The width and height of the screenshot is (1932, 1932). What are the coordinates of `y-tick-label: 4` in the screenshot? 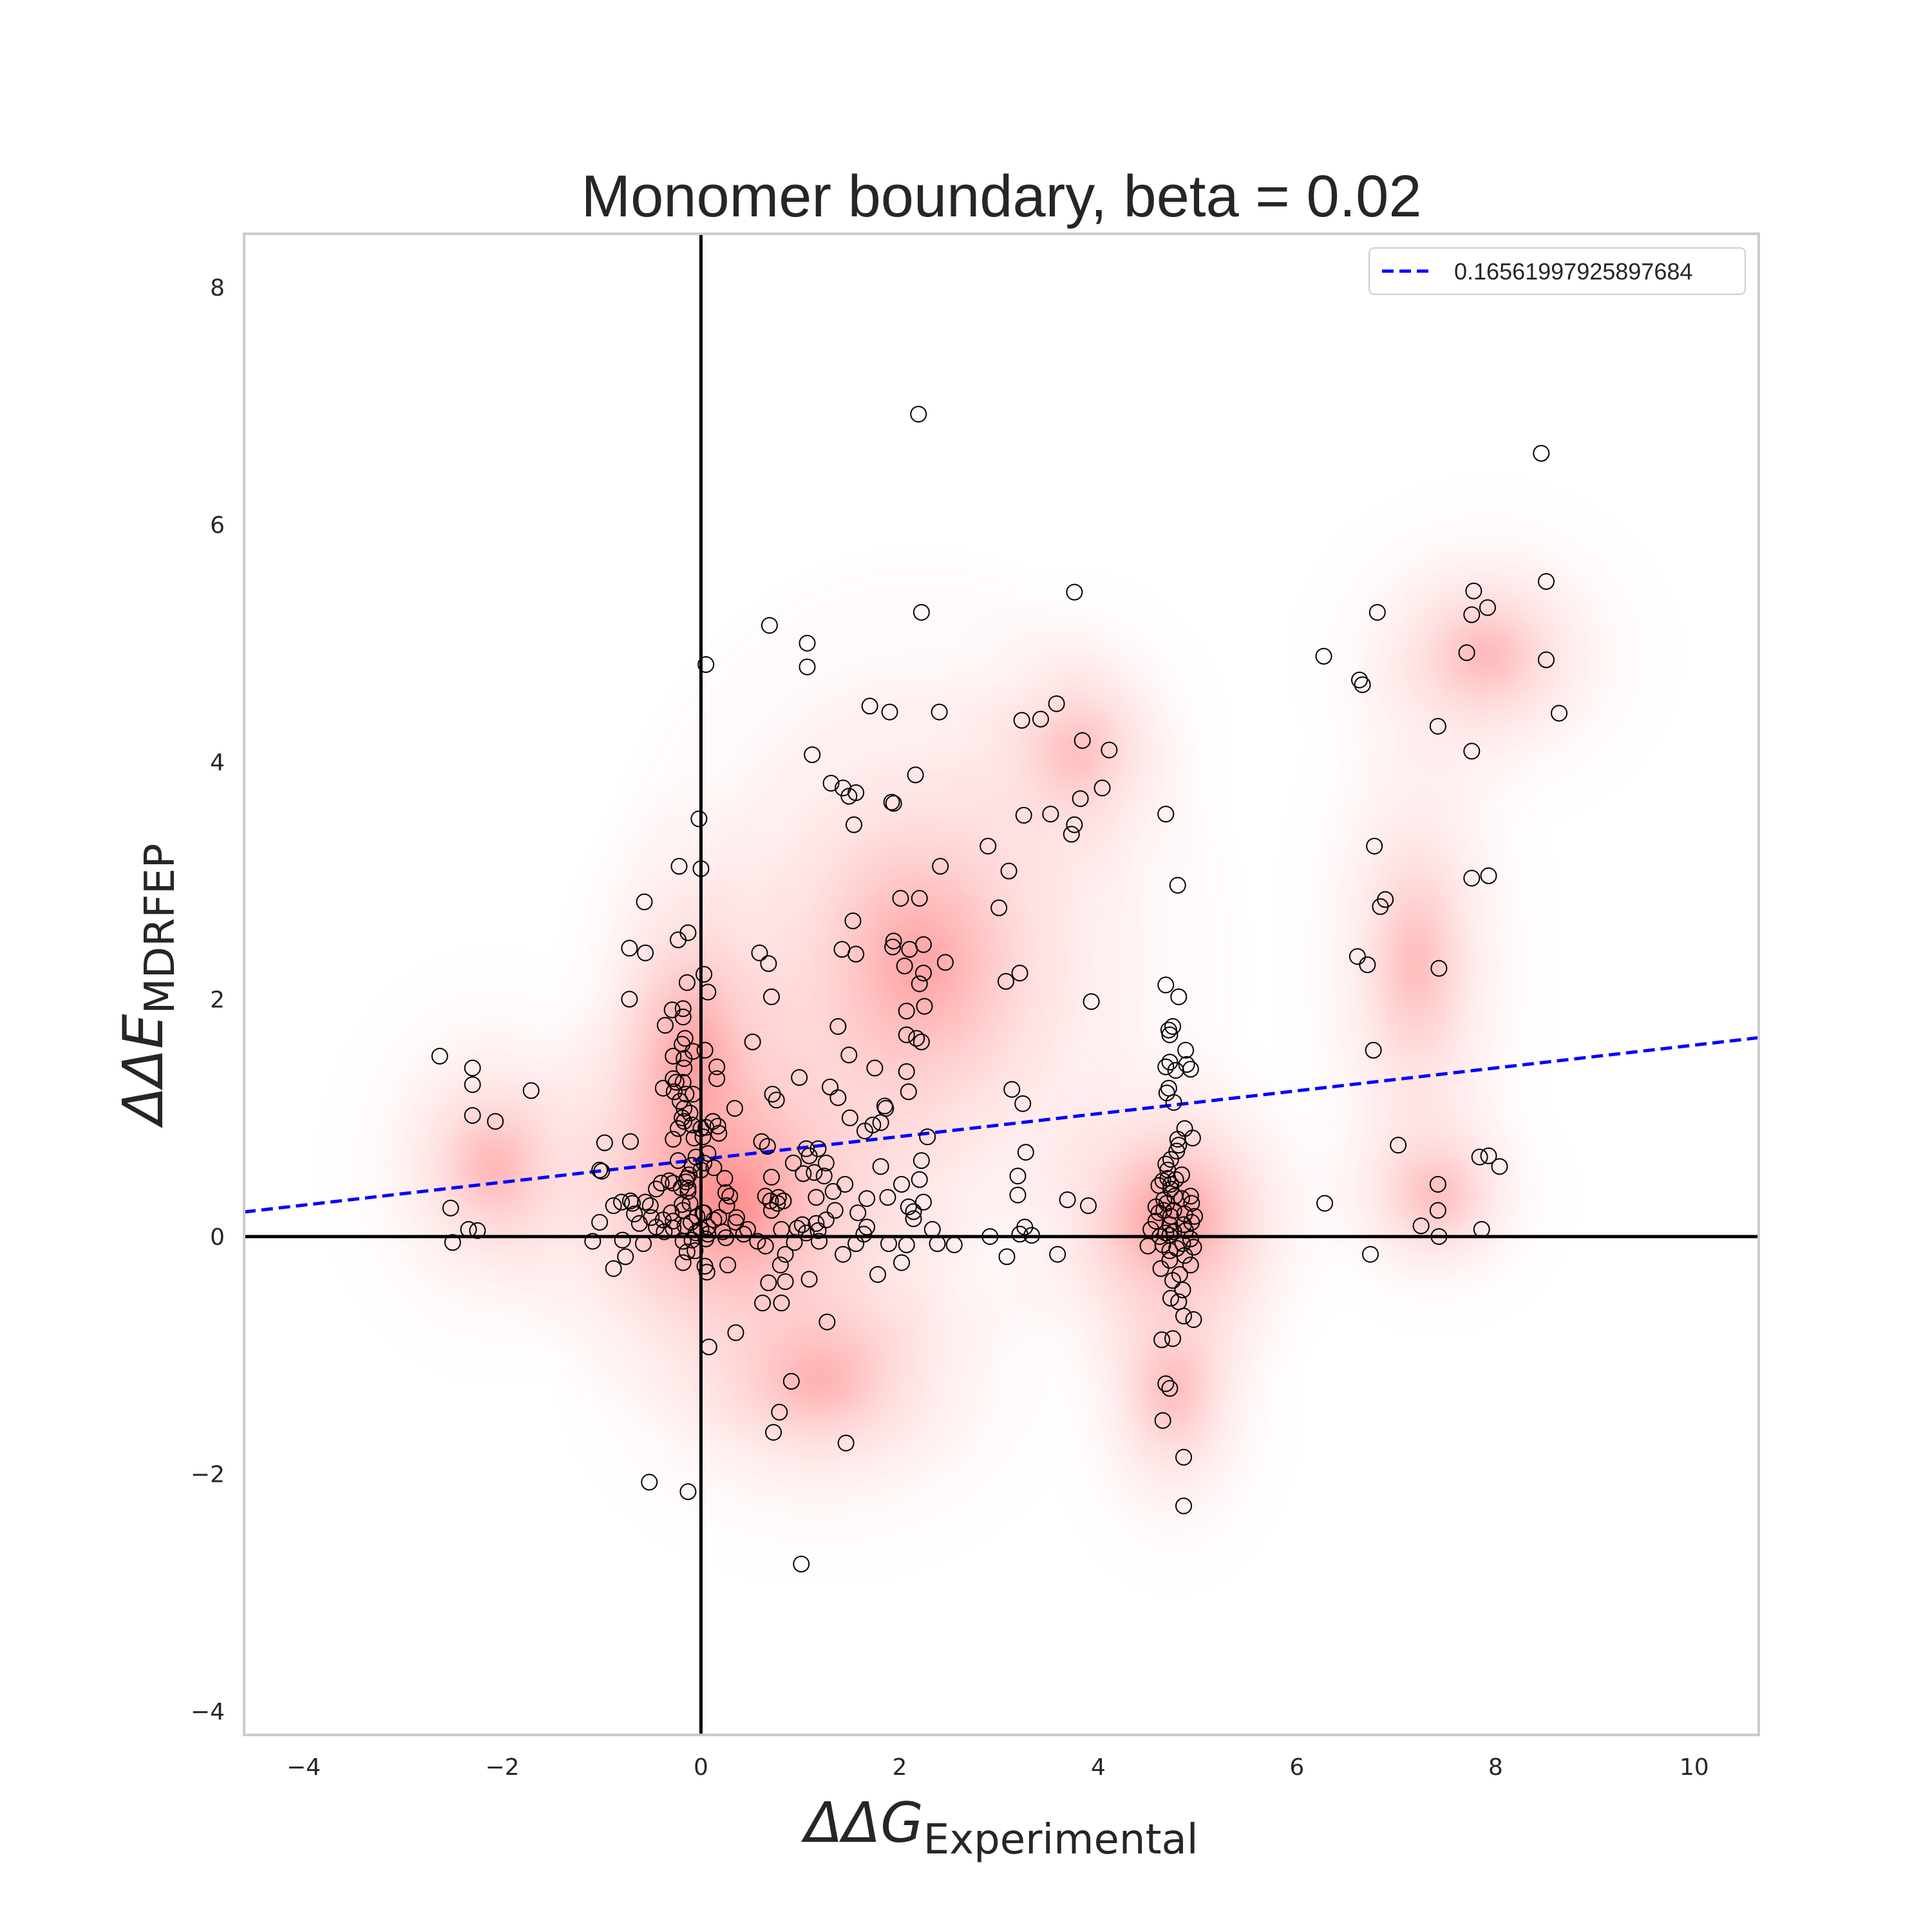 It's located at (217, 763).